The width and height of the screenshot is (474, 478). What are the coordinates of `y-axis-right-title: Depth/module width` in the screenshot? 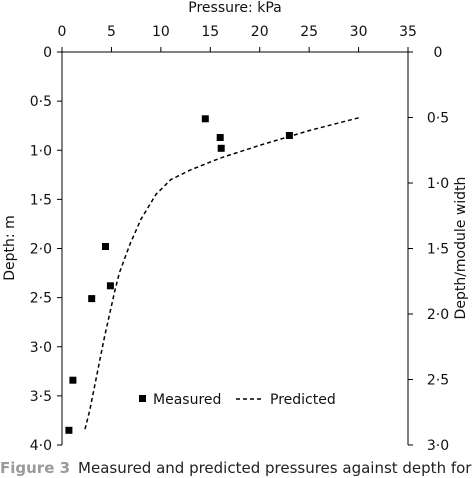 It's located at (461, 248).